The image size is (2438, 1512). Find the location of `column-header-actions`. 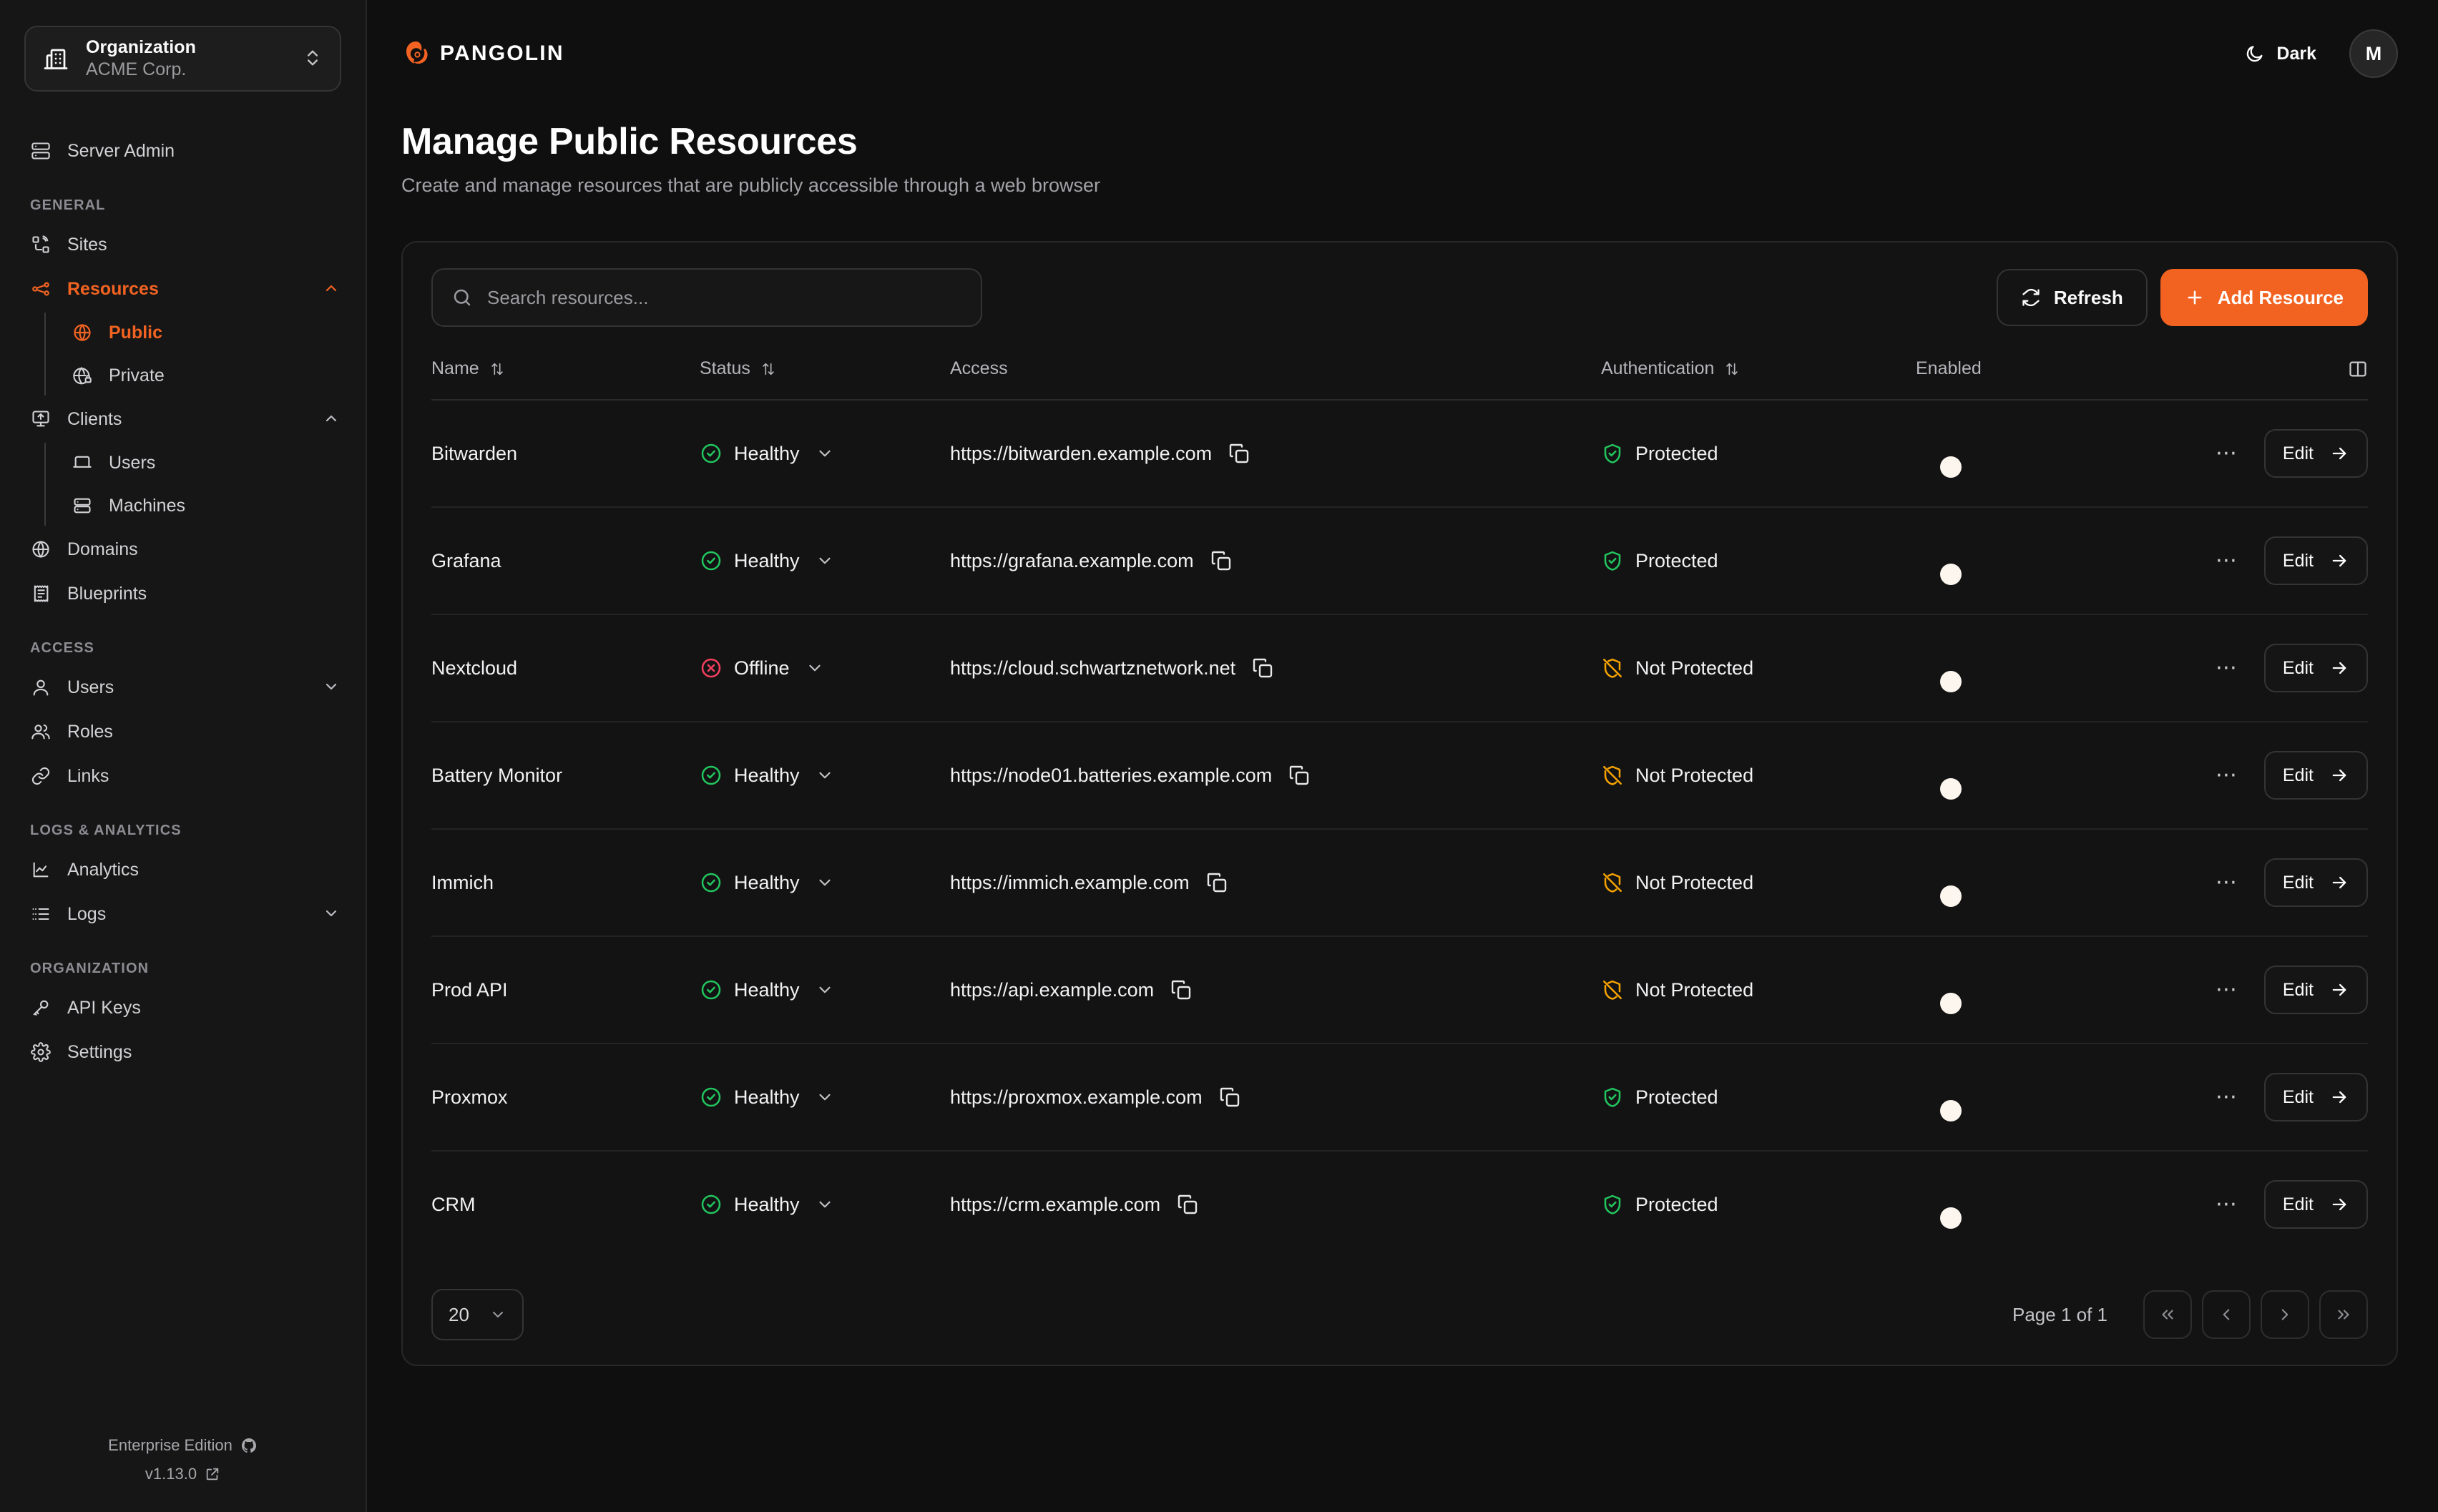

column-header-actions is located at coordinates (2249, 379).